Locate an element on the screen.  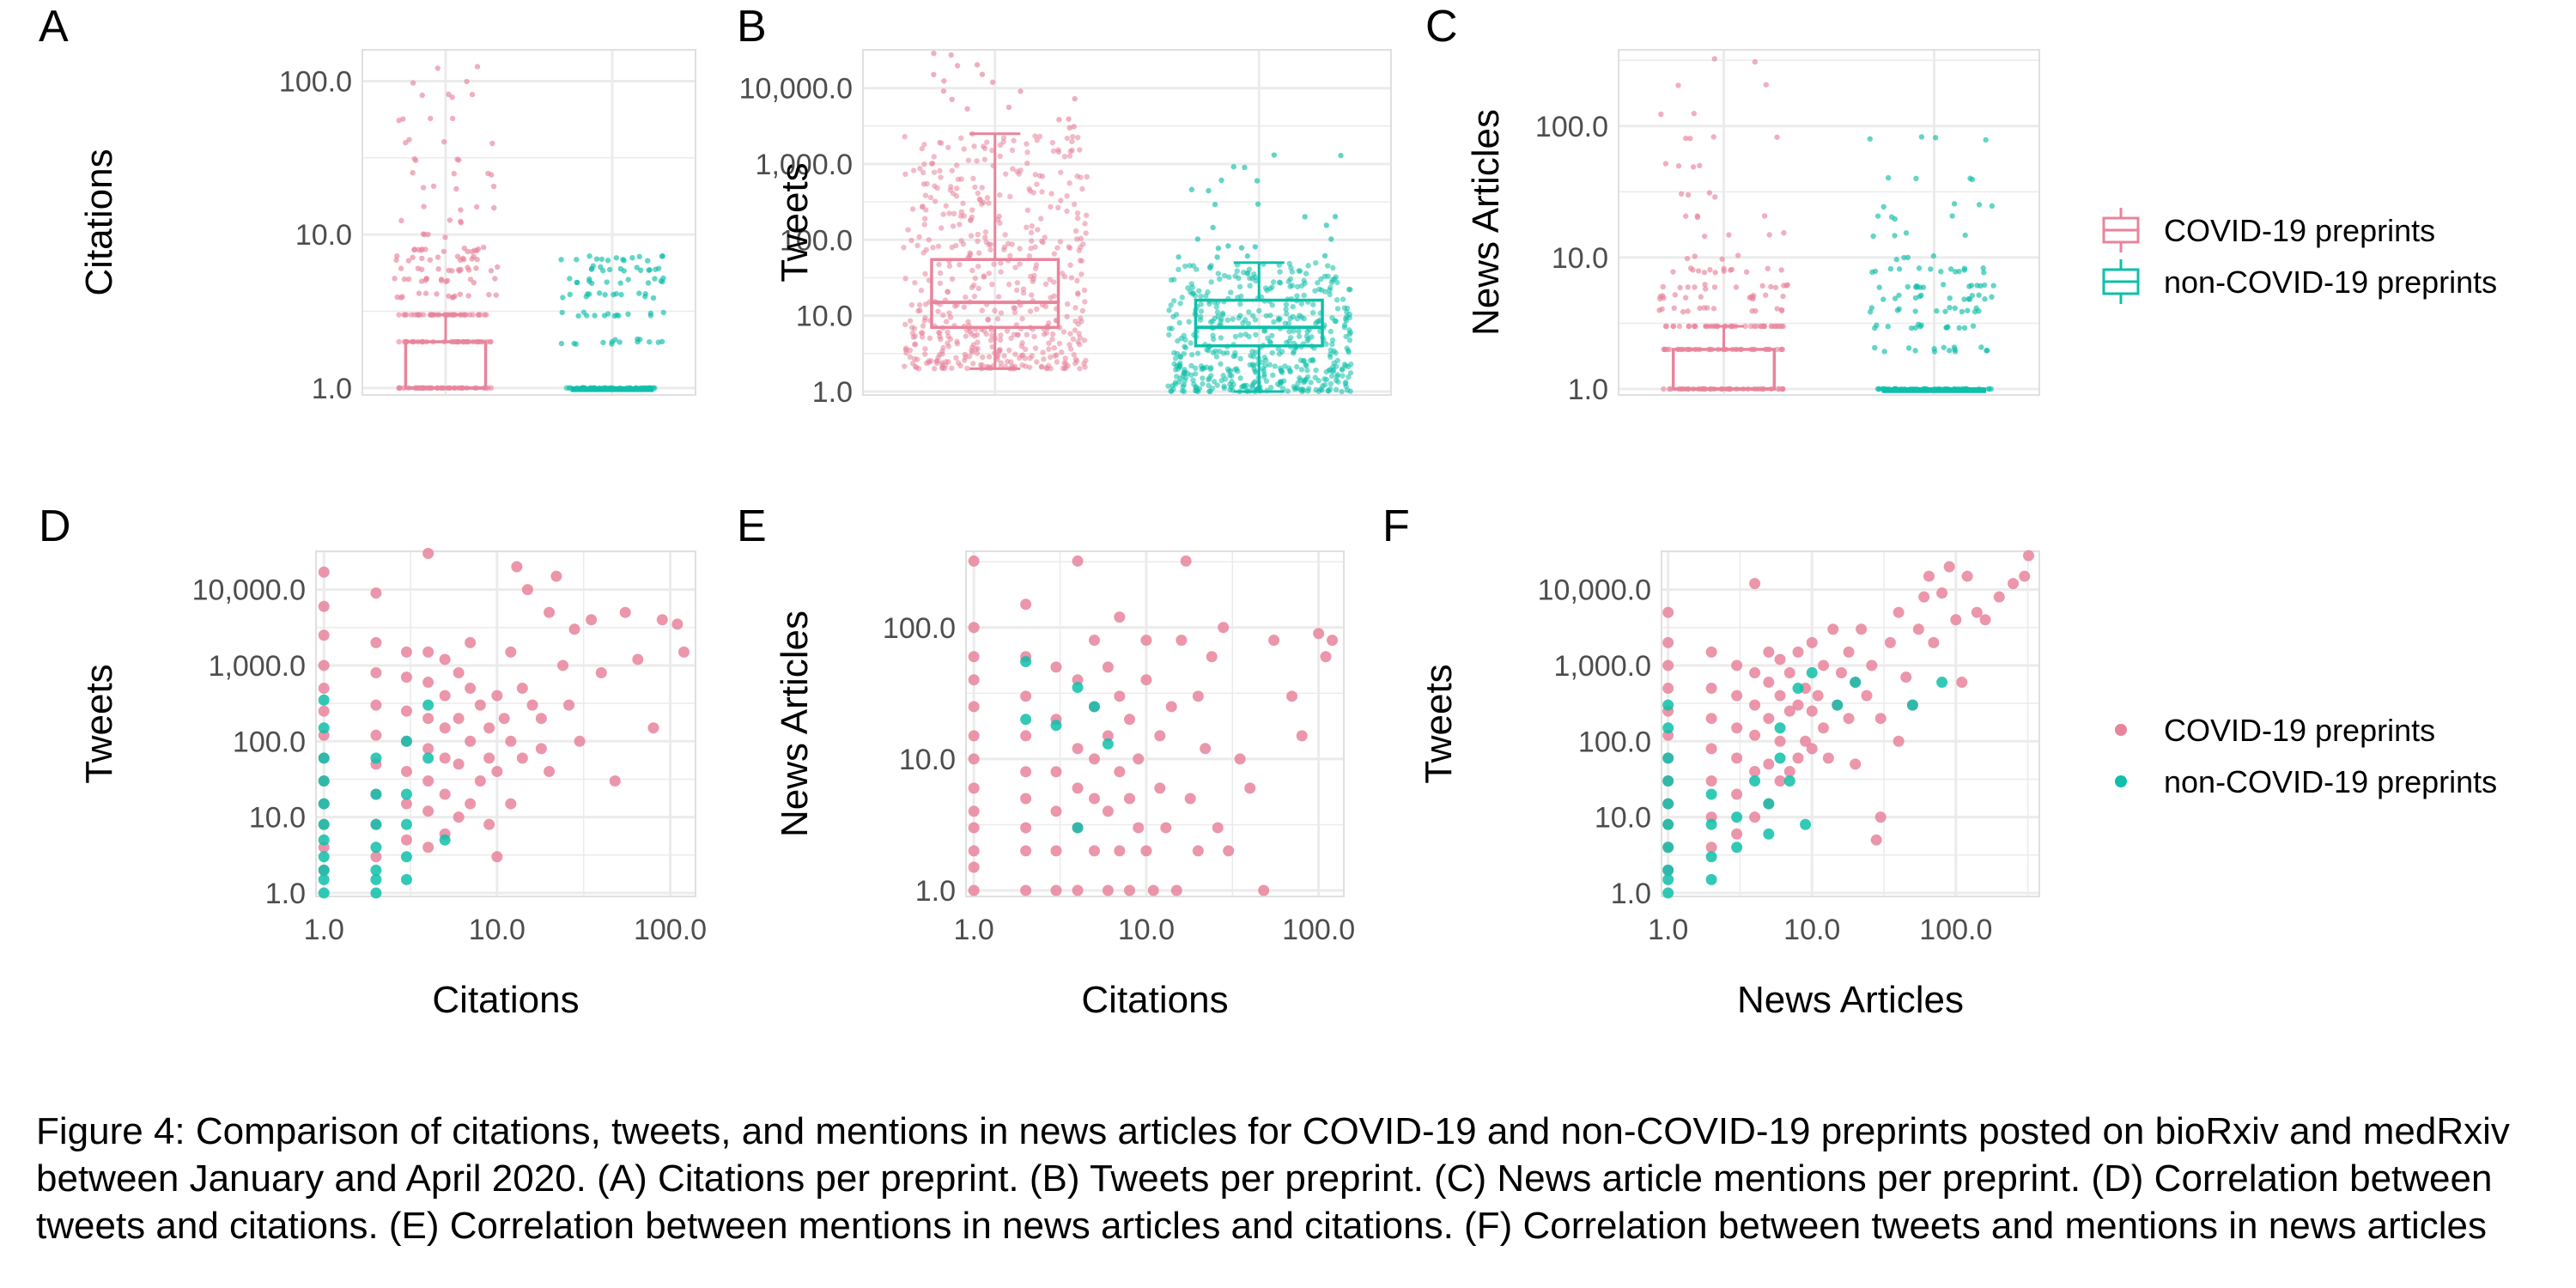
panel-border is located at coordinates (1850, 724).